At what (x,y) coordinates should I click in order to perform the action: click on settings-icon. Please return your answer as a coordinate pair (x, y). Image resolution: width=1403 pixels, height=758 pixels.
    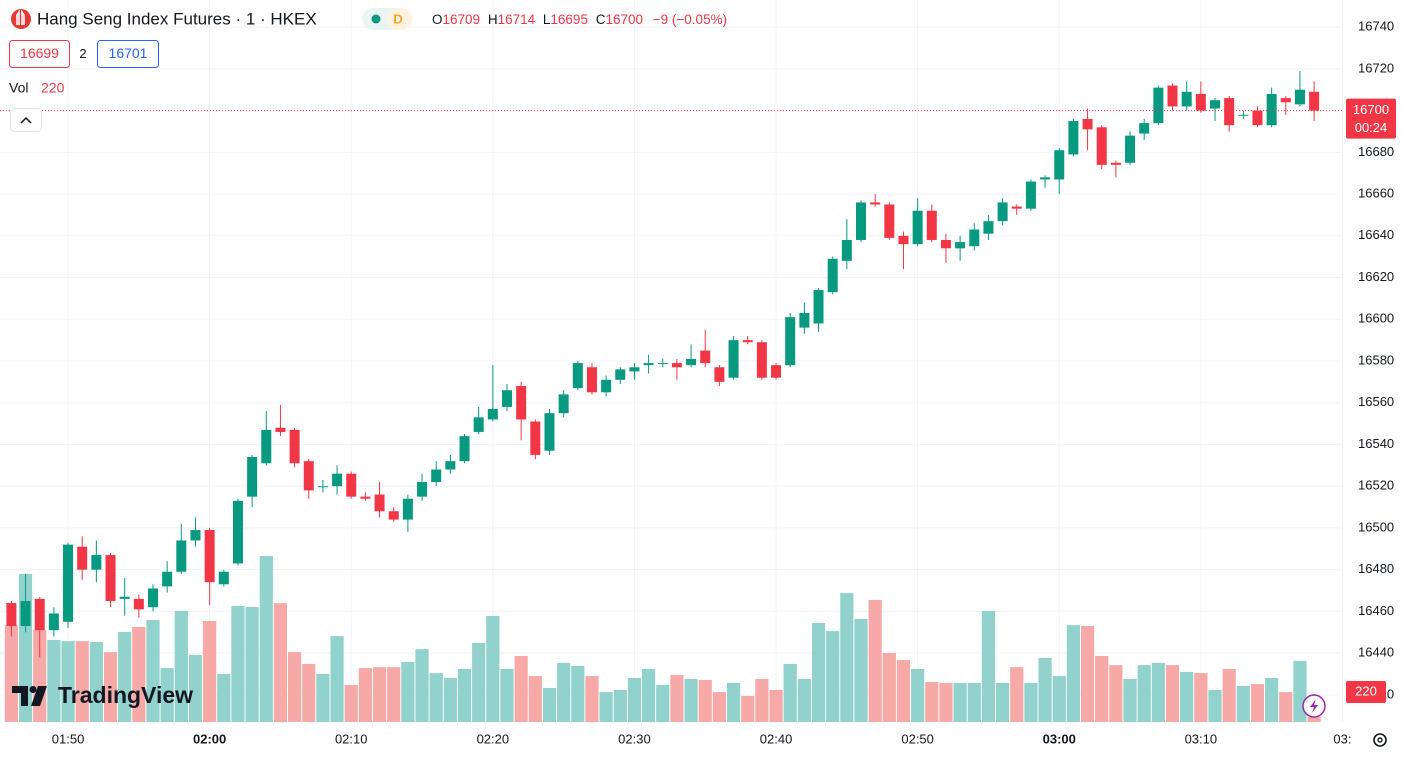
    Looking at the image, I should click on (1380, 740).